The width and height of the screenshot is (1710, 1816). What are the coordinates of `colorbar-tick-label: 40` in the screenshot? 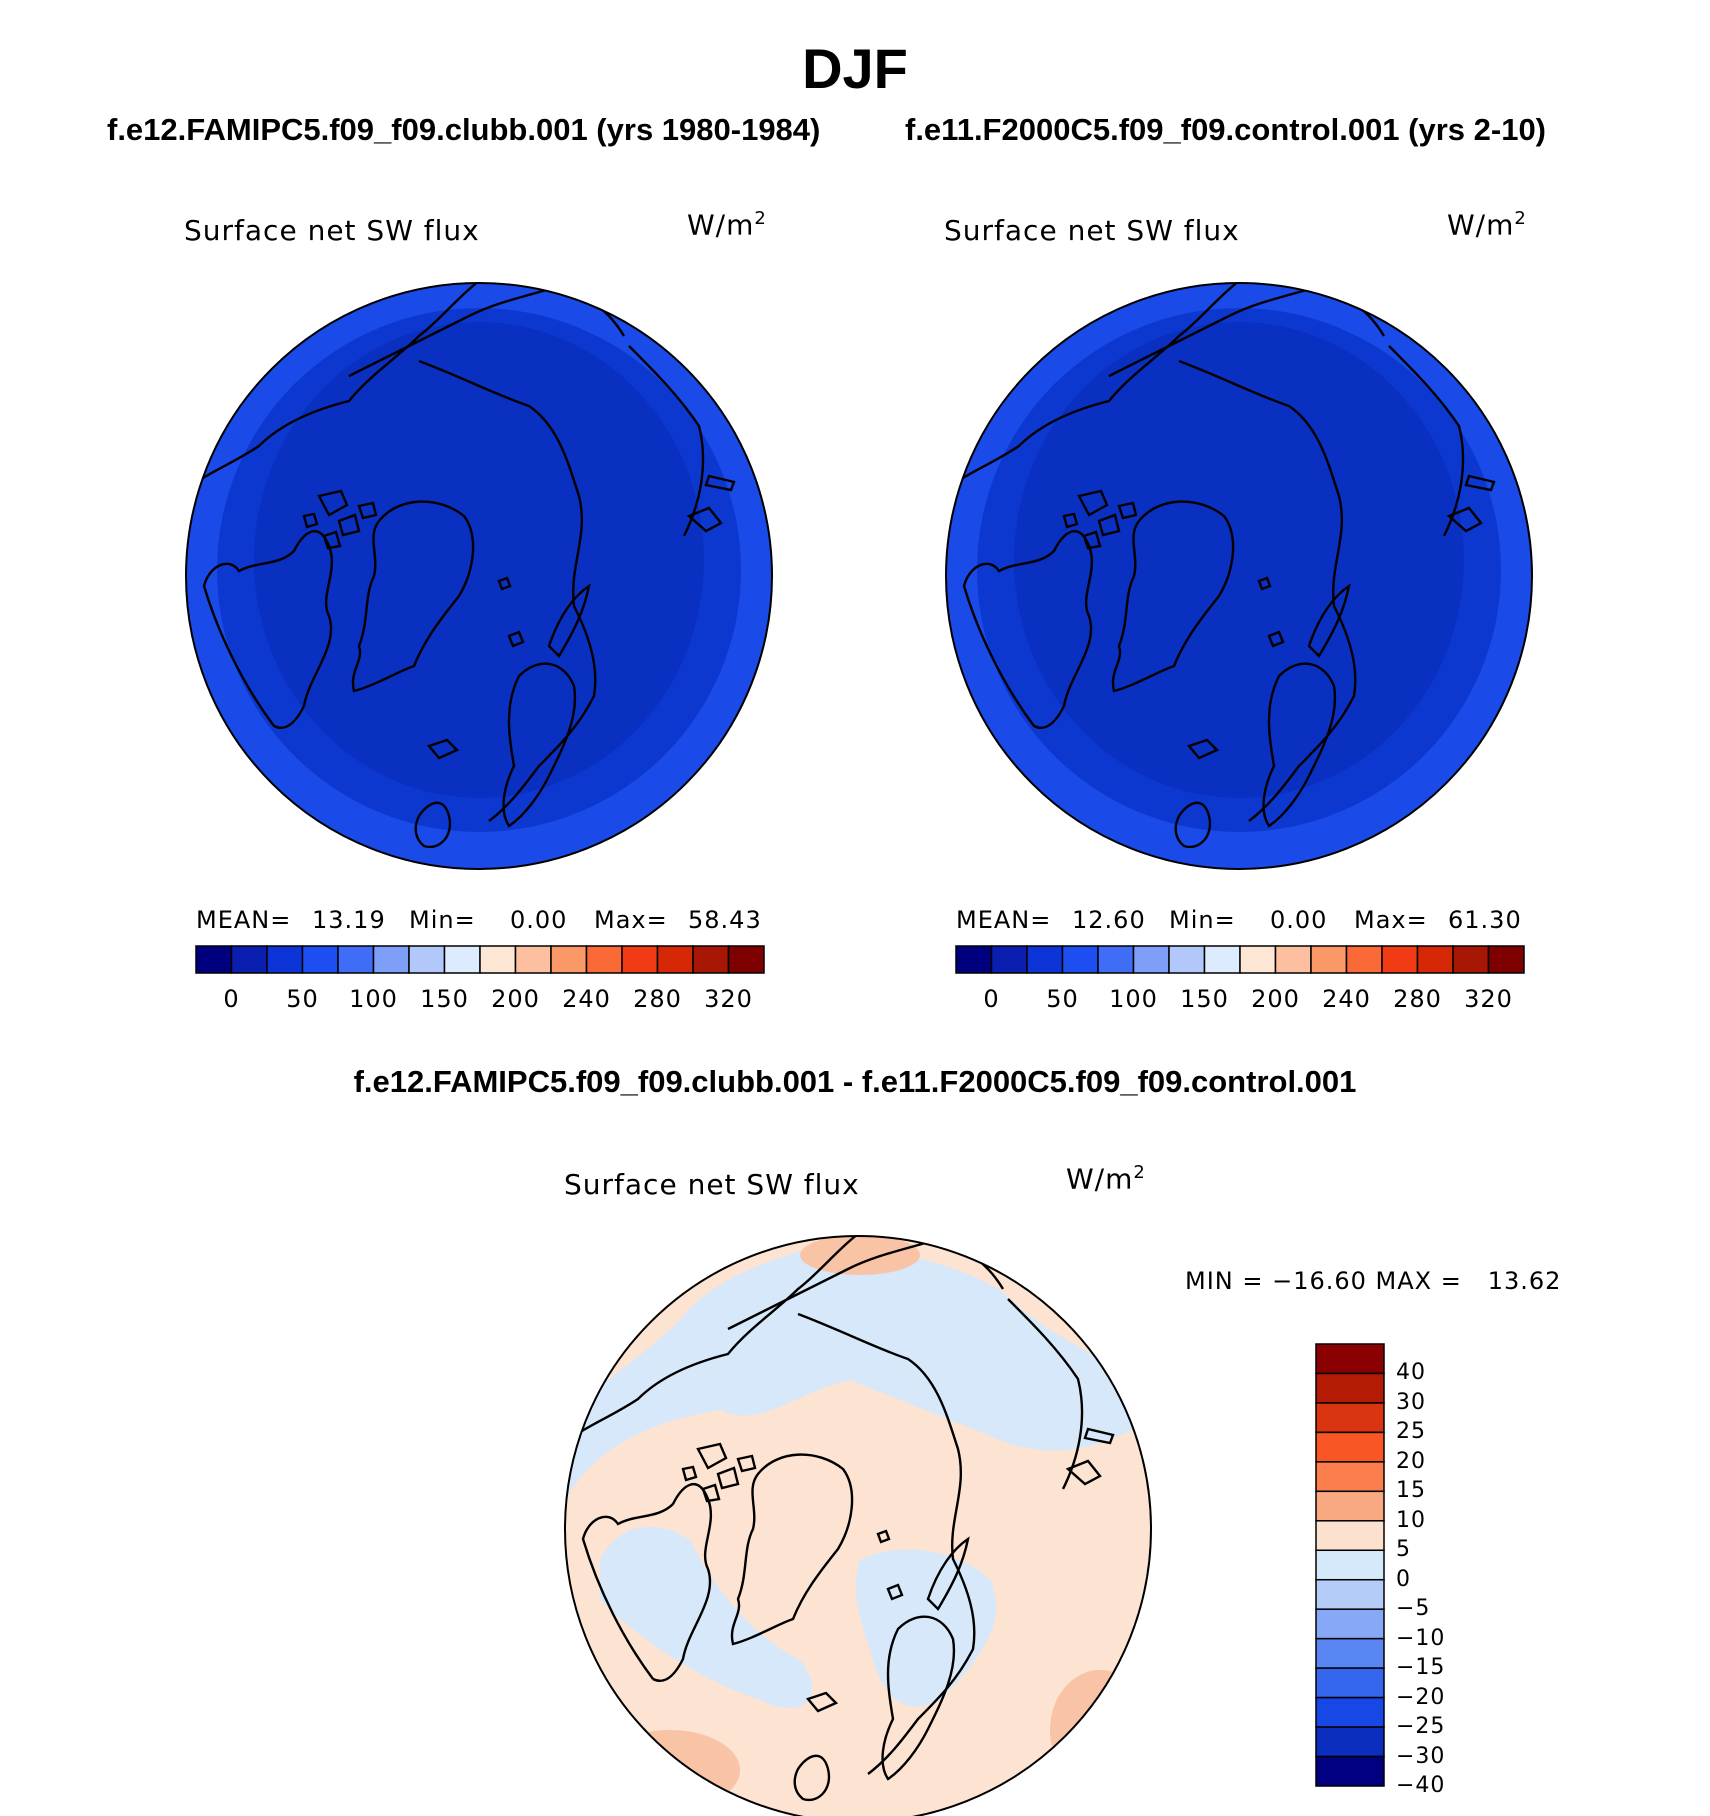 It's located at (1411, 1373).